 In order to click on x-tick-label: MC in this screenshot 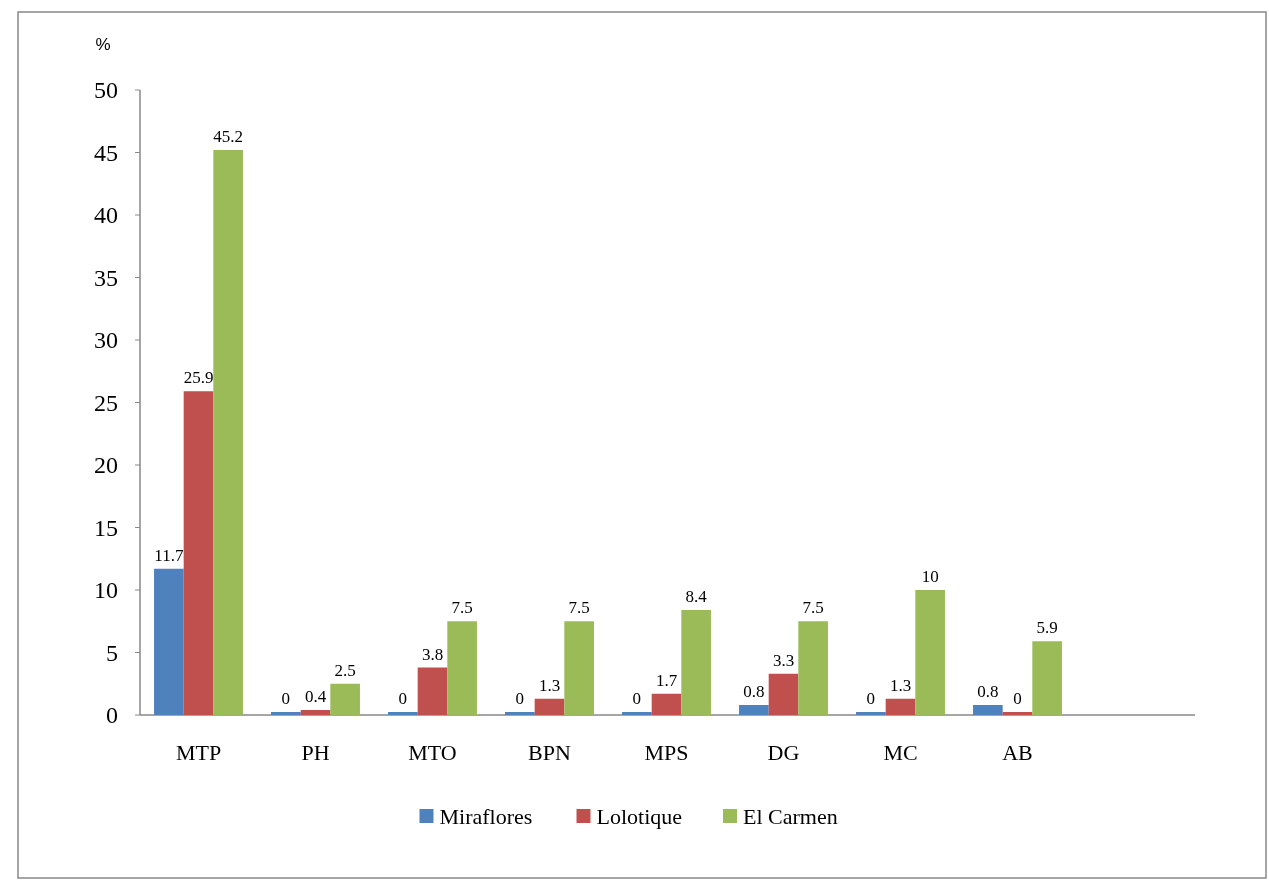, I will do `click(900, 752)`.